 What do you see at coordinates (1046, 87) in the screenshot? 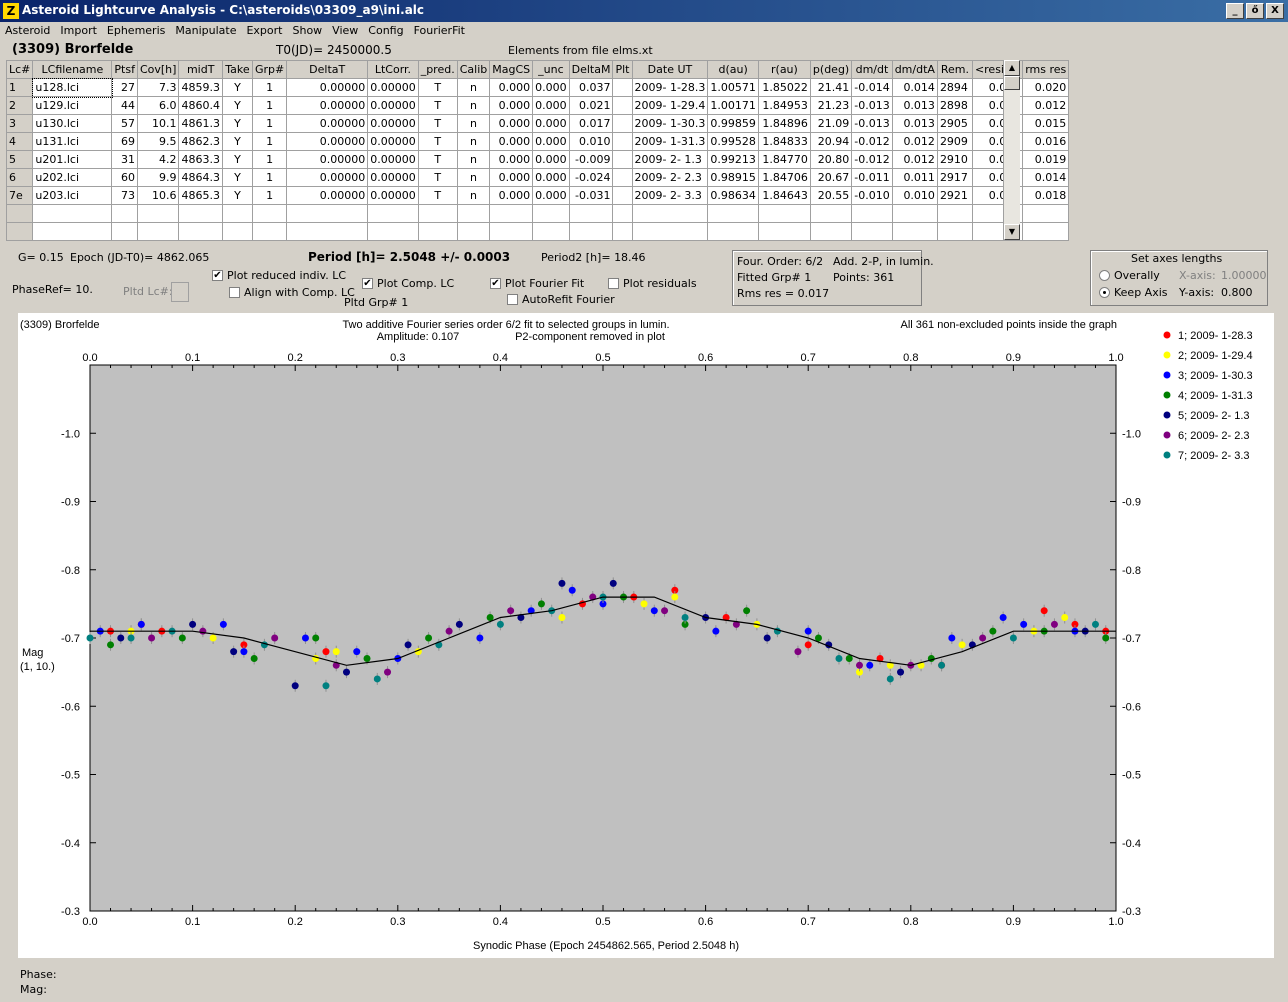
I see `table-cell: 0.020` at bounding box center [1046, 87].